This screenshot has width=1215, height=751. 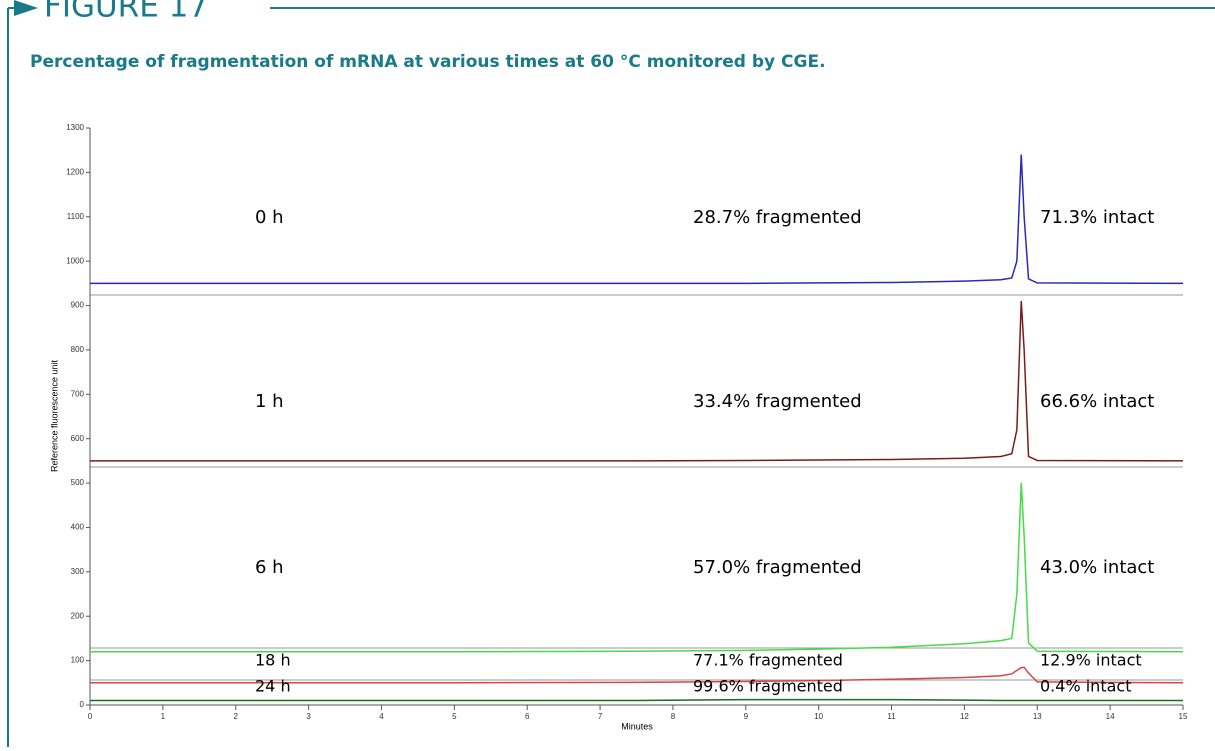 I want to click on fragment-label: 99.6% fragmented, so click(x=768, y=686).